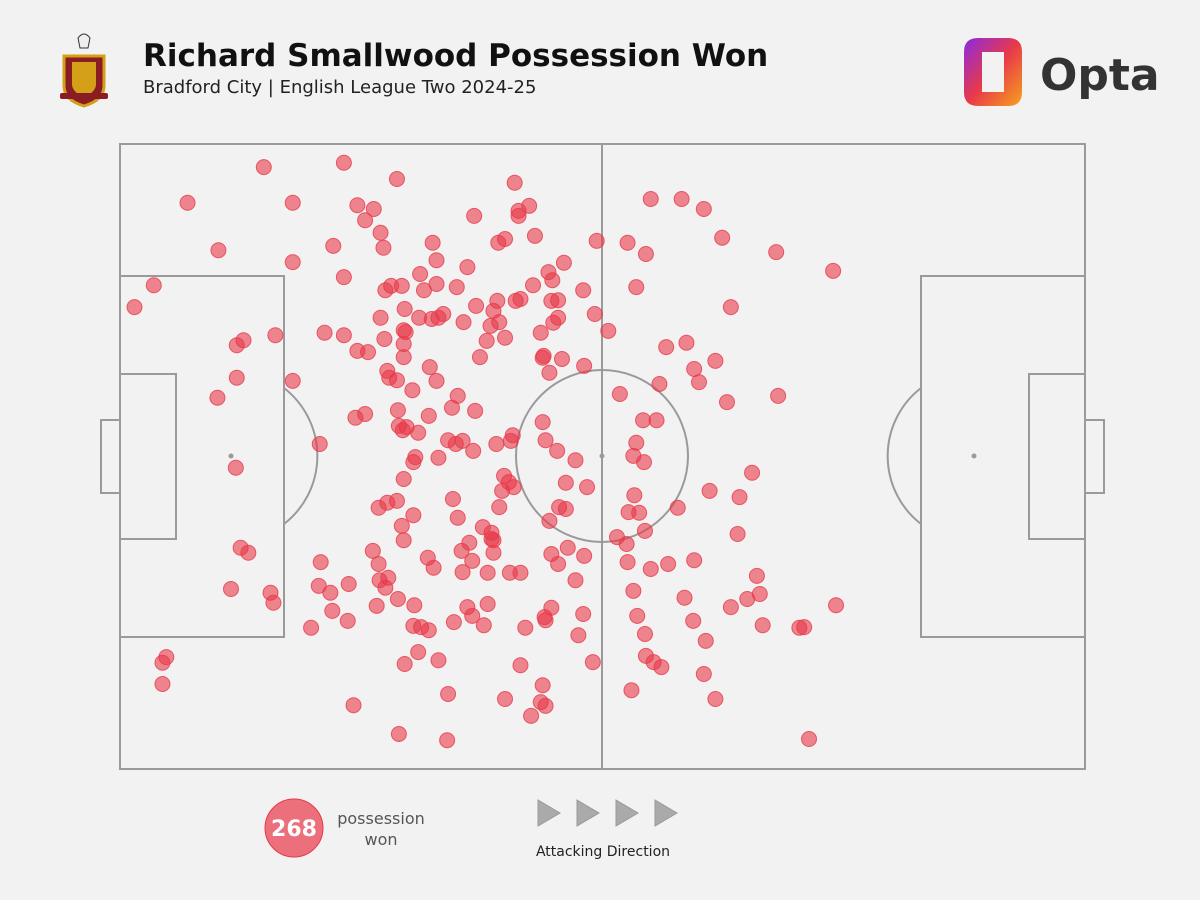  What do you see at coordinates (294, 829) in the screenshot?
I see `count: 268` at bounding box center [294, 829].